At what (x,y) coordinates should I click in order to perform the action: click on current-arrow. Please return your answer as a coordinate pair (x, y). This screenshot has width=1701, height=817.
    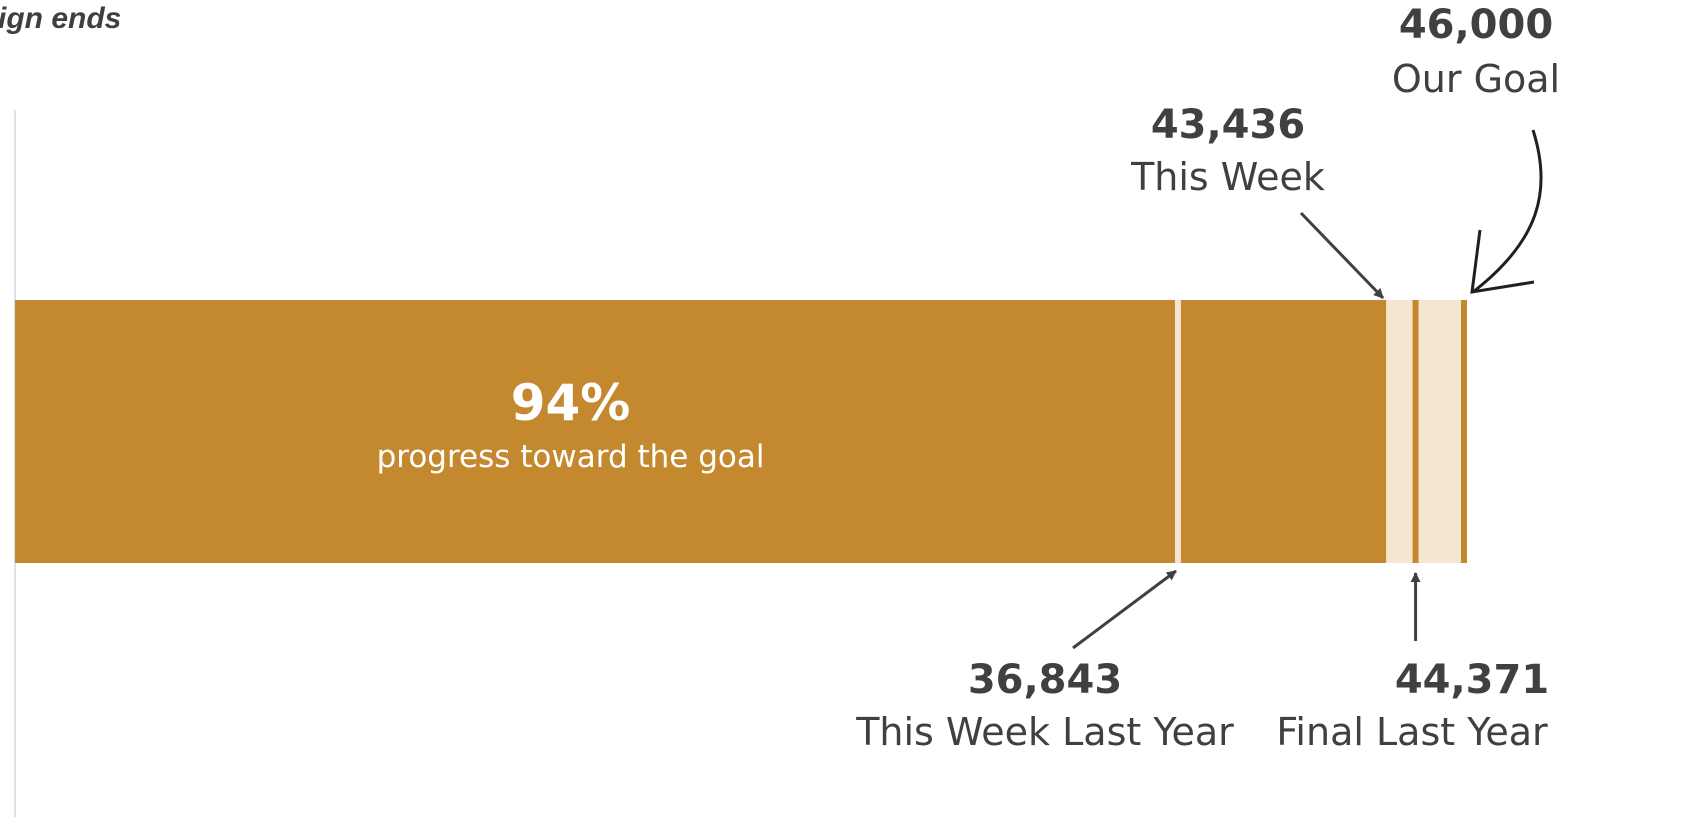
    Looking at the image, I should click on (1342, 255).